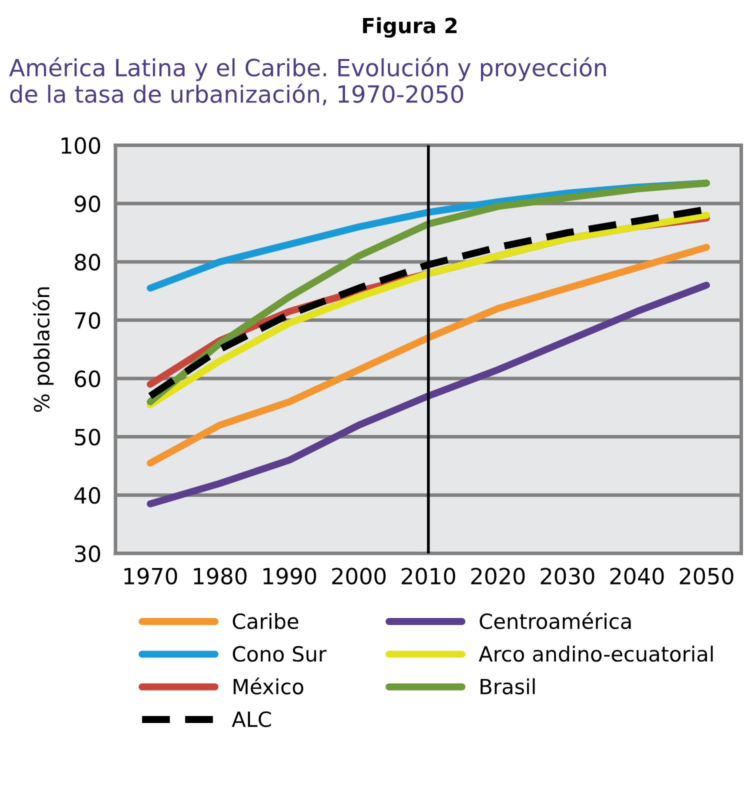  Describe the element at coordinates (87, 262) in the screenshot. I see `y-tick-label: 80` at that location.